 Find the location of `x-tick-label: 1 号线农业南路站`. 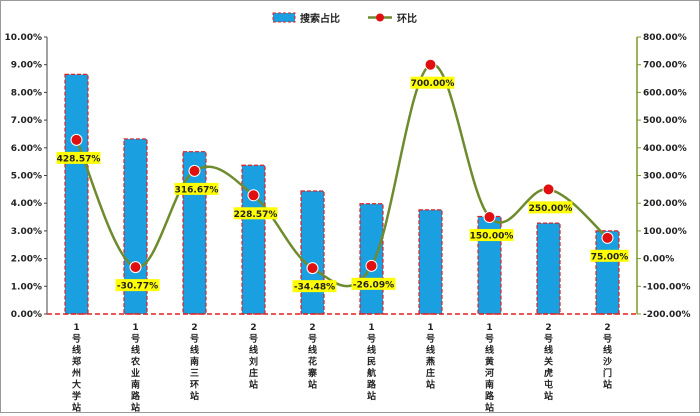

x-tick-label: 1 号线农业南路站 is located at coordinates (135, 367).